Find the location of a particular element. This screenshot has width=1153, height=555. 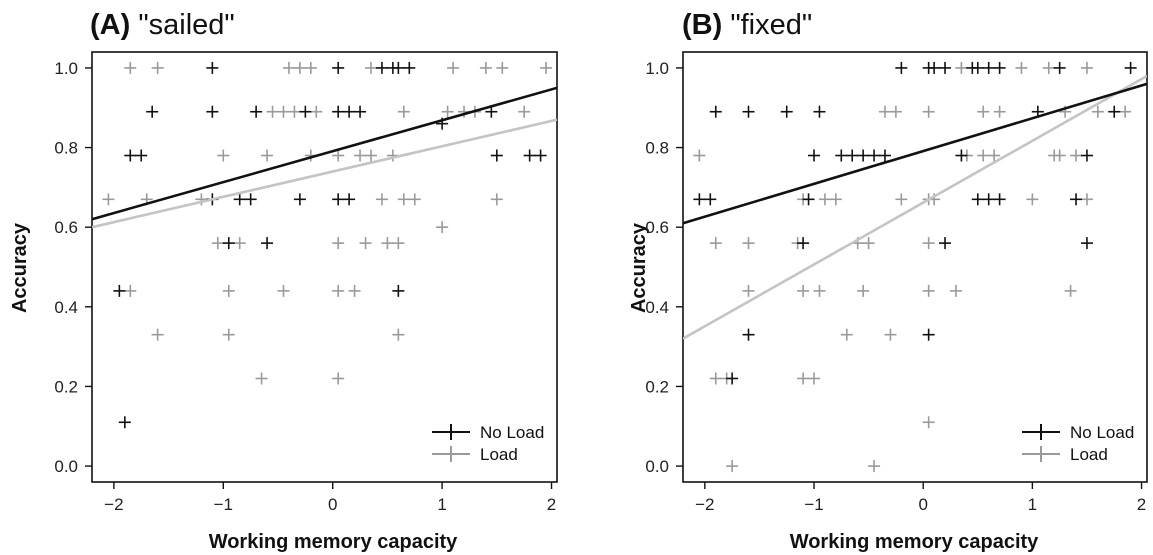

panel-a-y-axis-label: Accuracy is located at coordinates (20, 267).